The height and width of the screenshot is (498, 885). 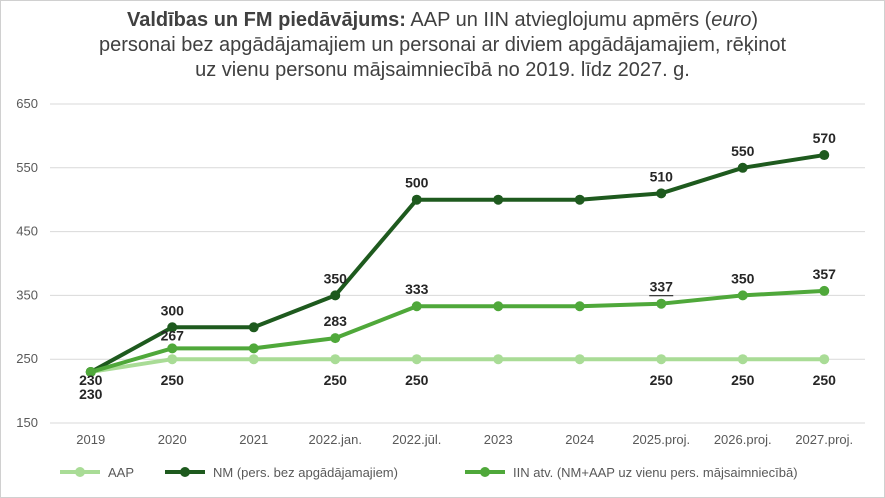 What do you see at coordinates (731, 20) in the screenshot?
I see `title-italic: euro` at bounding box center [731, 20].